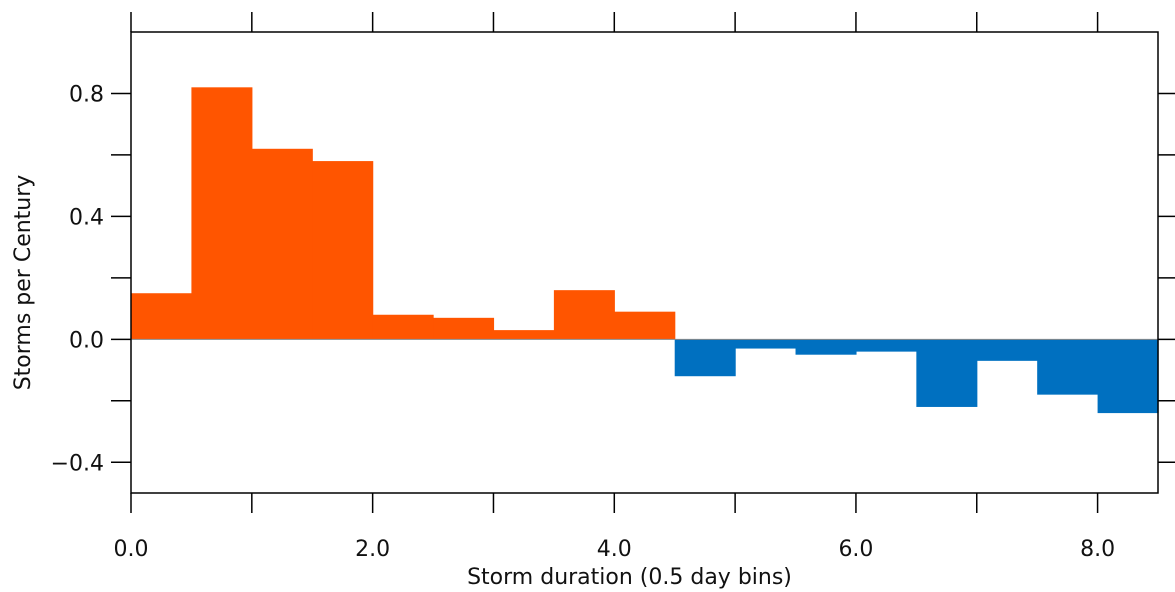 The image size is (1175, 592). What do you see at coordinates (1097, 549) in the screenshot?
I see `x-tick-label: 8.0` at bounding box center [1097, 549].